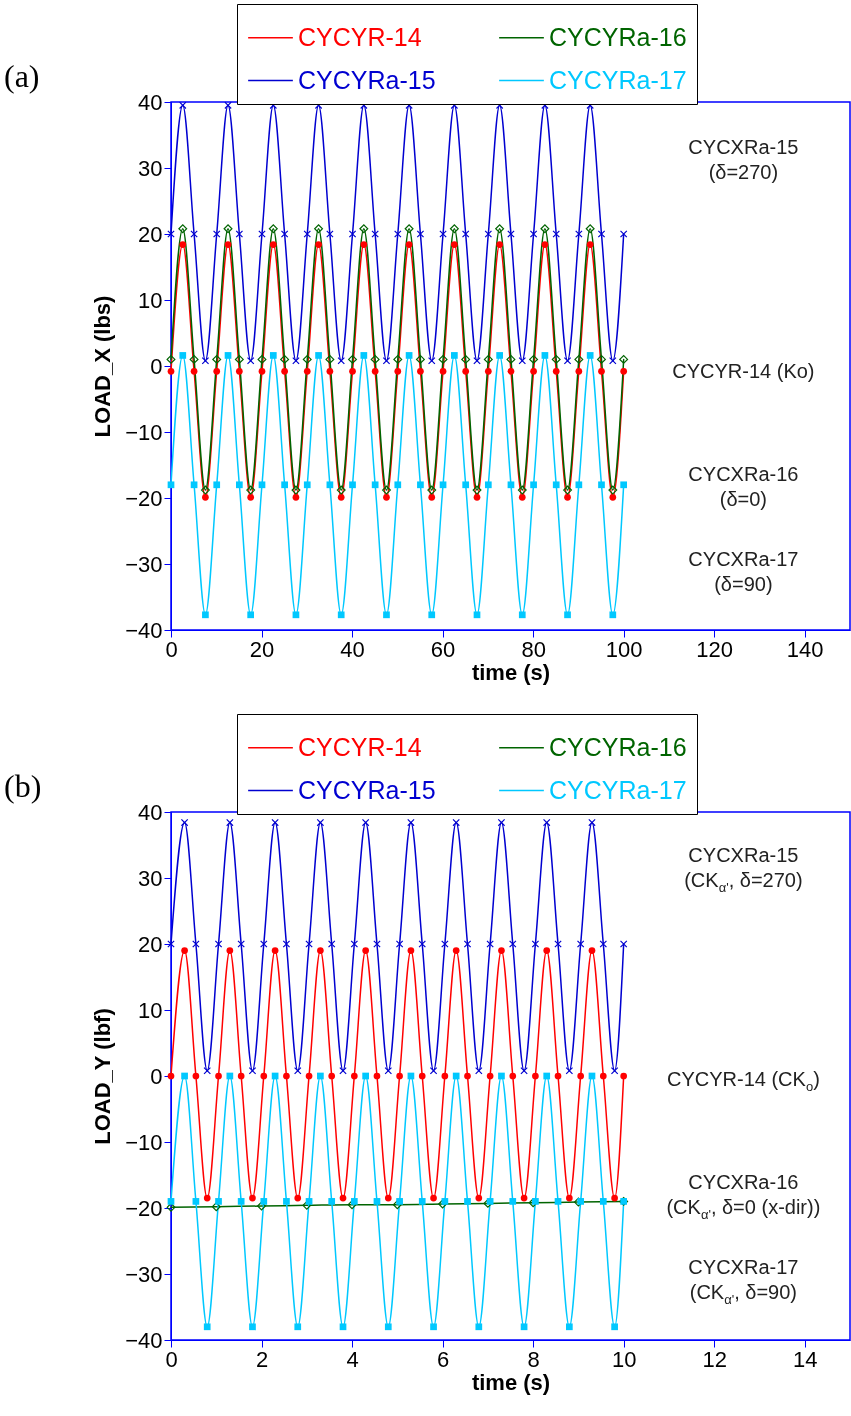 Image resolution: width=851 pixels, height=1416 pixels. Describe the element at coordinates (360, 746) in the screenshot. I see `legend-label: CYCYR-14` at that location.